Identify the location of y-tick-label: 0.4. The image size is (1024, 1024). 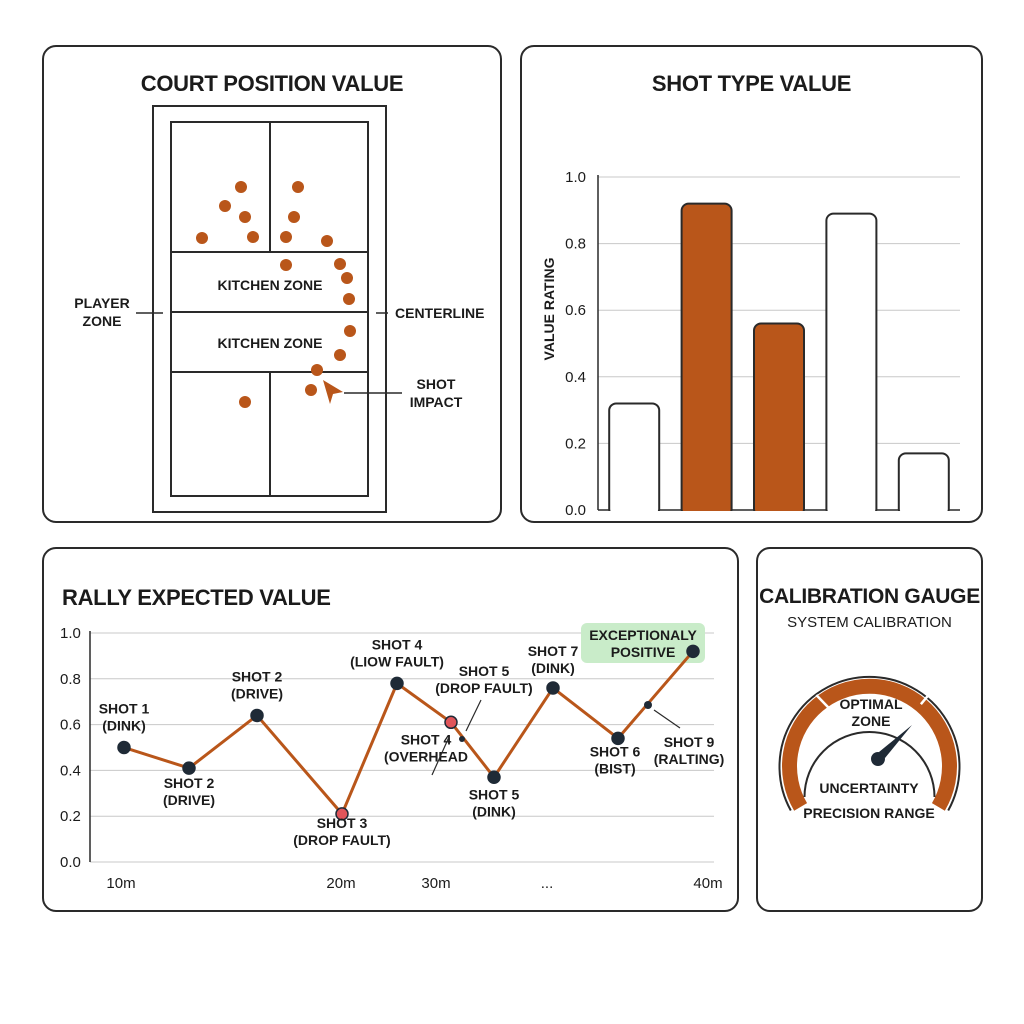
(575, 377).